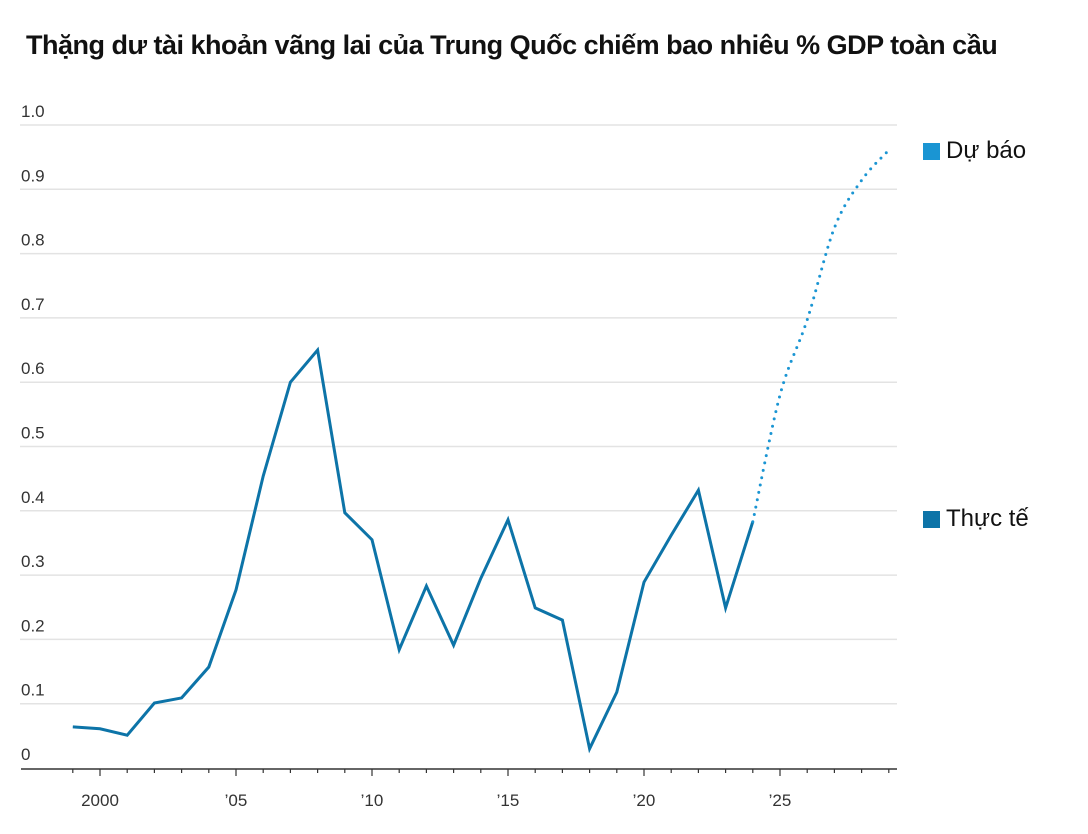  I want to click on y-tick-label: 0.7, so click(33, 304).